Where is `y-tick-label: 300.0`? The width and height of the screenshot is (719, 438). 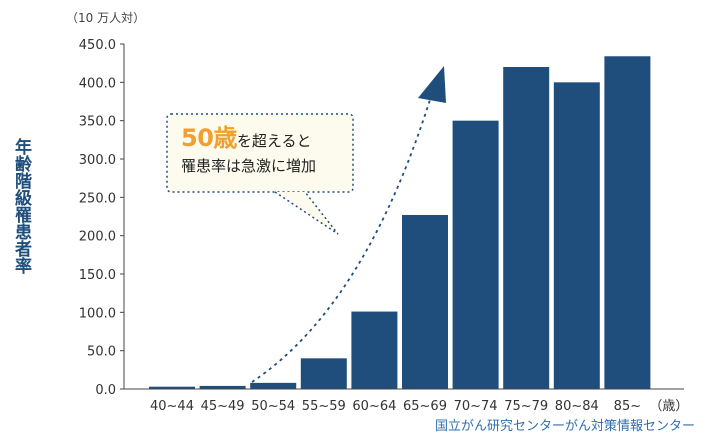
y-tick-label: 300.0 is located at coordinates (97, 160).